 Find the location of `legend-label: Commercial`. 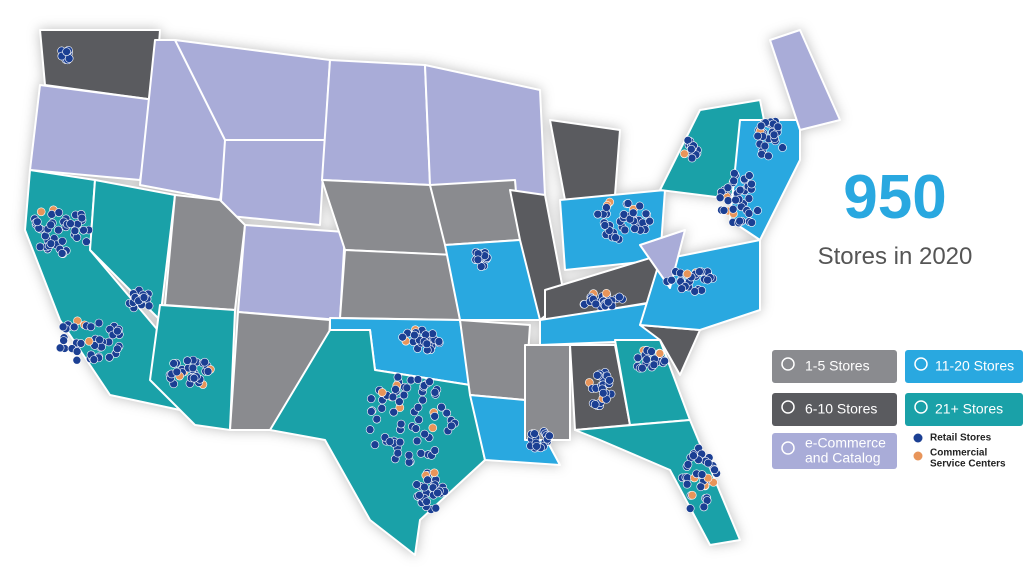

legend-label: Commercial is located at coordinates (958, 453).